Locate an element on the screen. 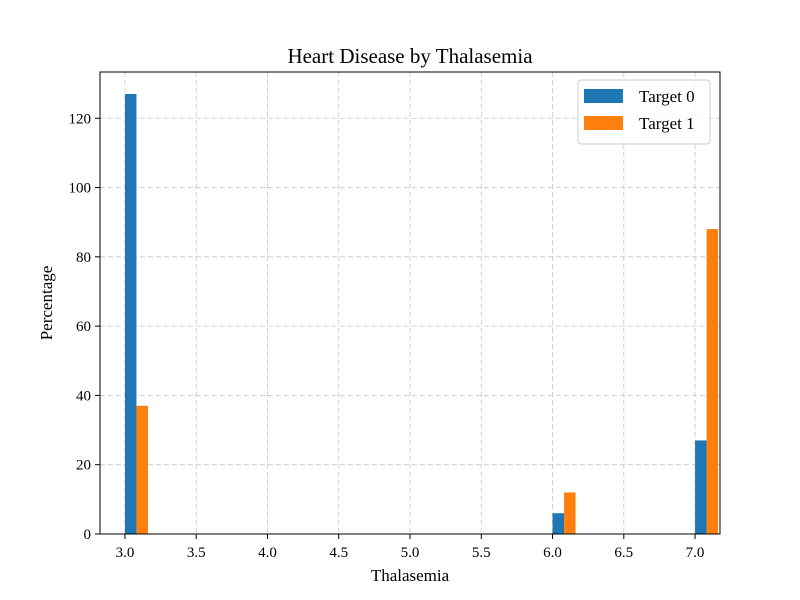 The image size is (800, 600). y-tick-label: 20 is located at coordinates (83, 466).